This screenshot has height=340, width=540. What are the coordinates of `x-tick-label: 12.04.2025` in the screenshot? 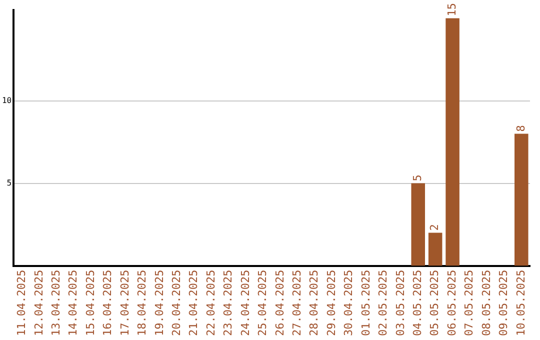 It's located at (39, 303).